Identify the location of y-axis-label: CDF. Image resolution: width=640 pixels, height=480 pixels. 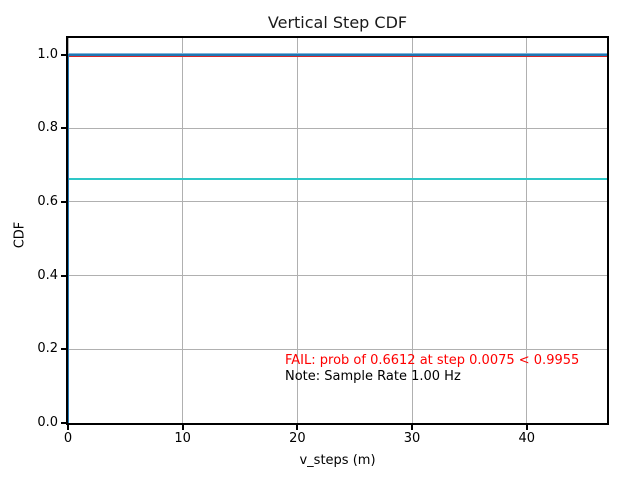
(20, 235).